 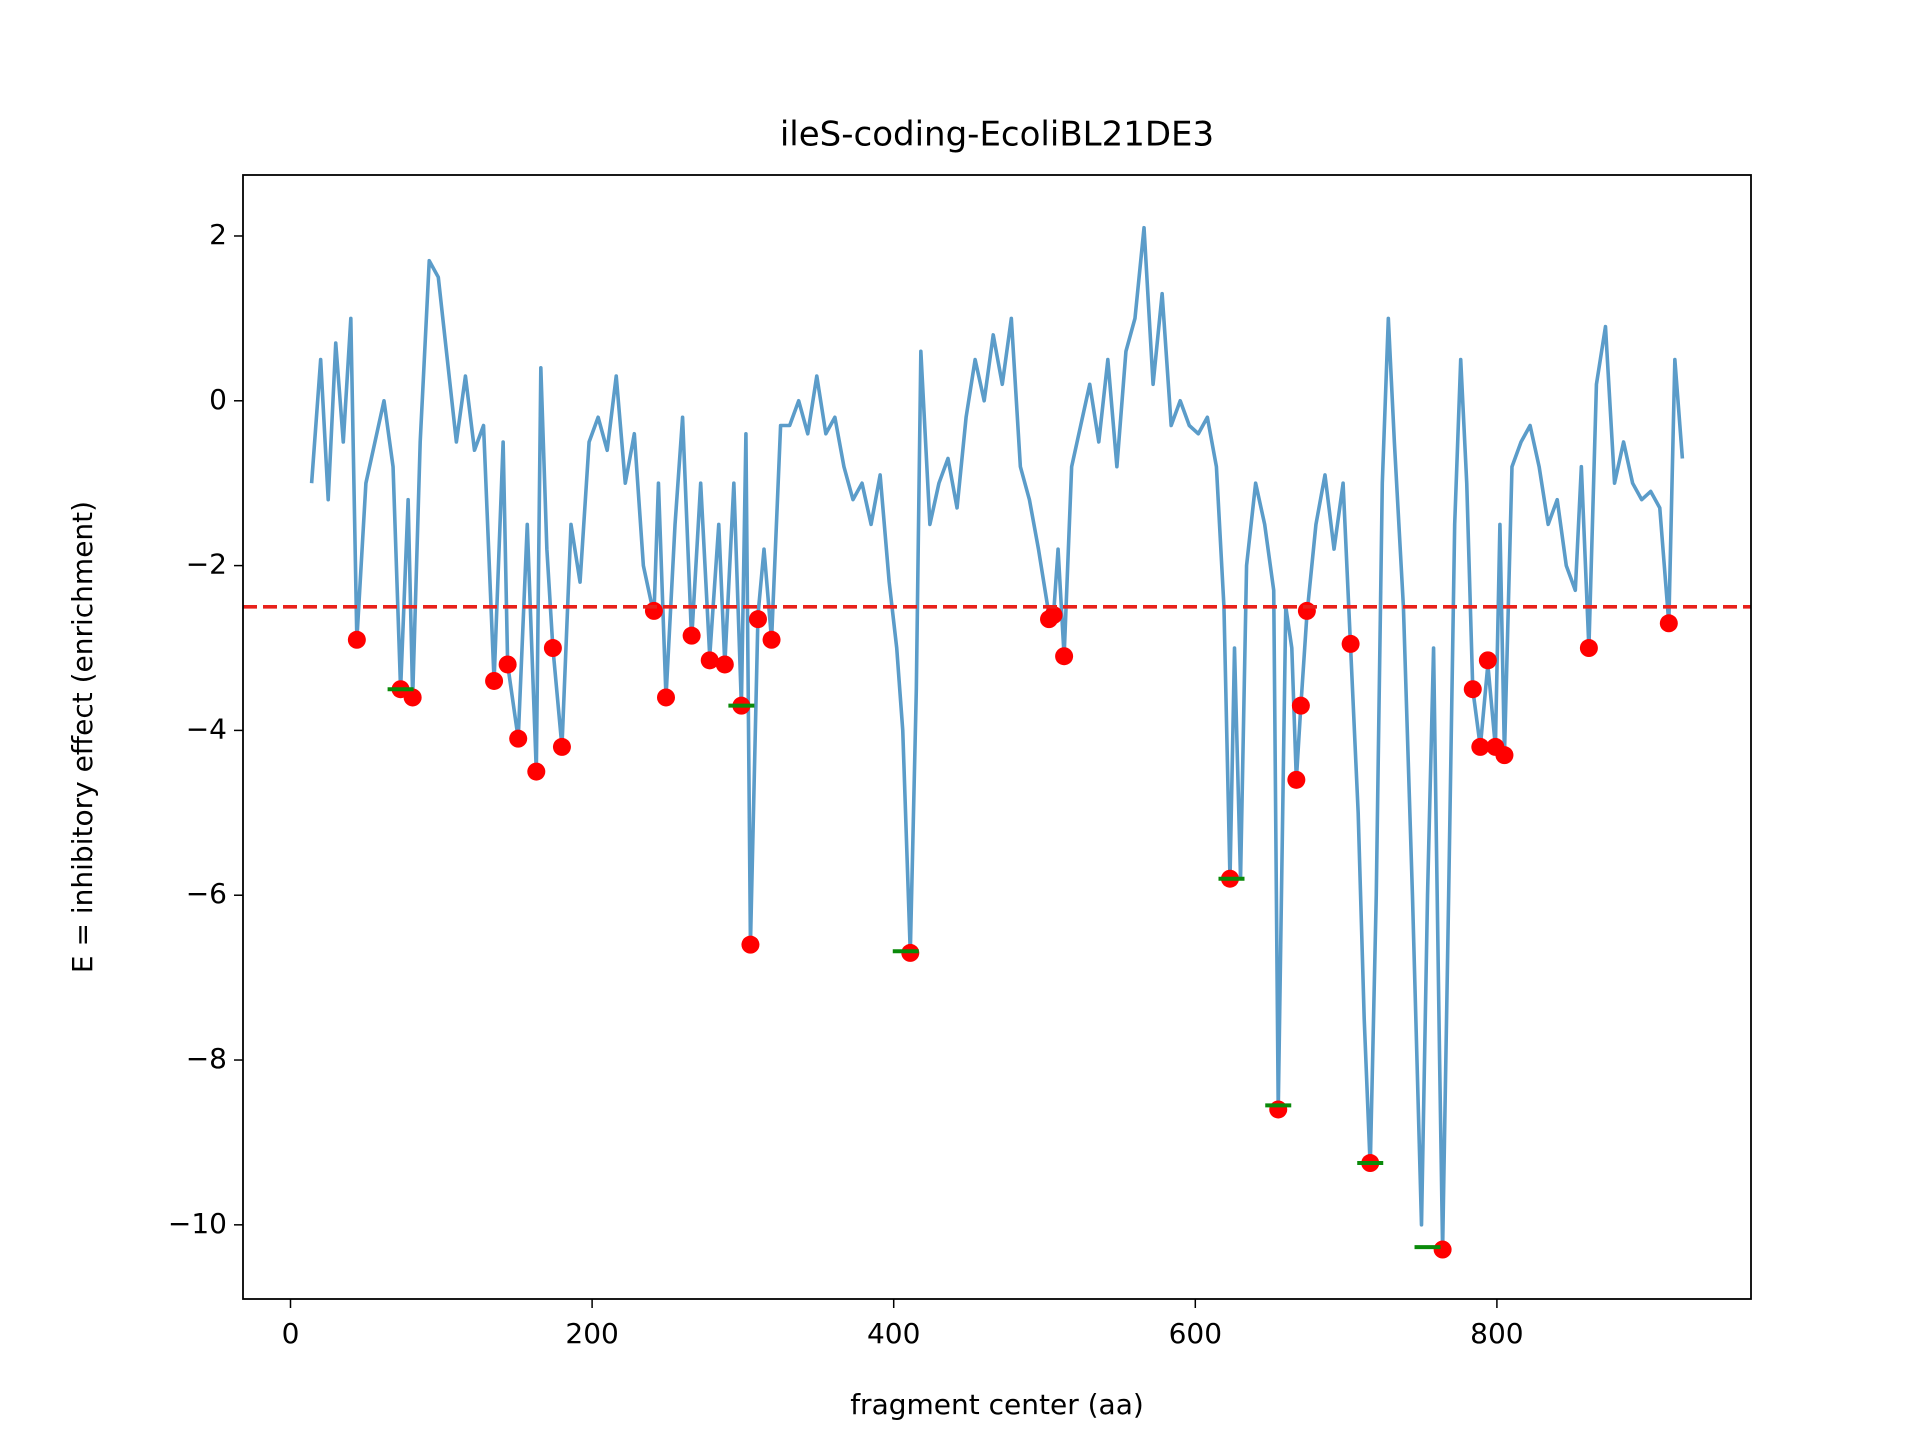 What do you see at coordinates (206, 564) in the screenshot?
I see `y-tick-label: −2` at bounding box center [206, 564].